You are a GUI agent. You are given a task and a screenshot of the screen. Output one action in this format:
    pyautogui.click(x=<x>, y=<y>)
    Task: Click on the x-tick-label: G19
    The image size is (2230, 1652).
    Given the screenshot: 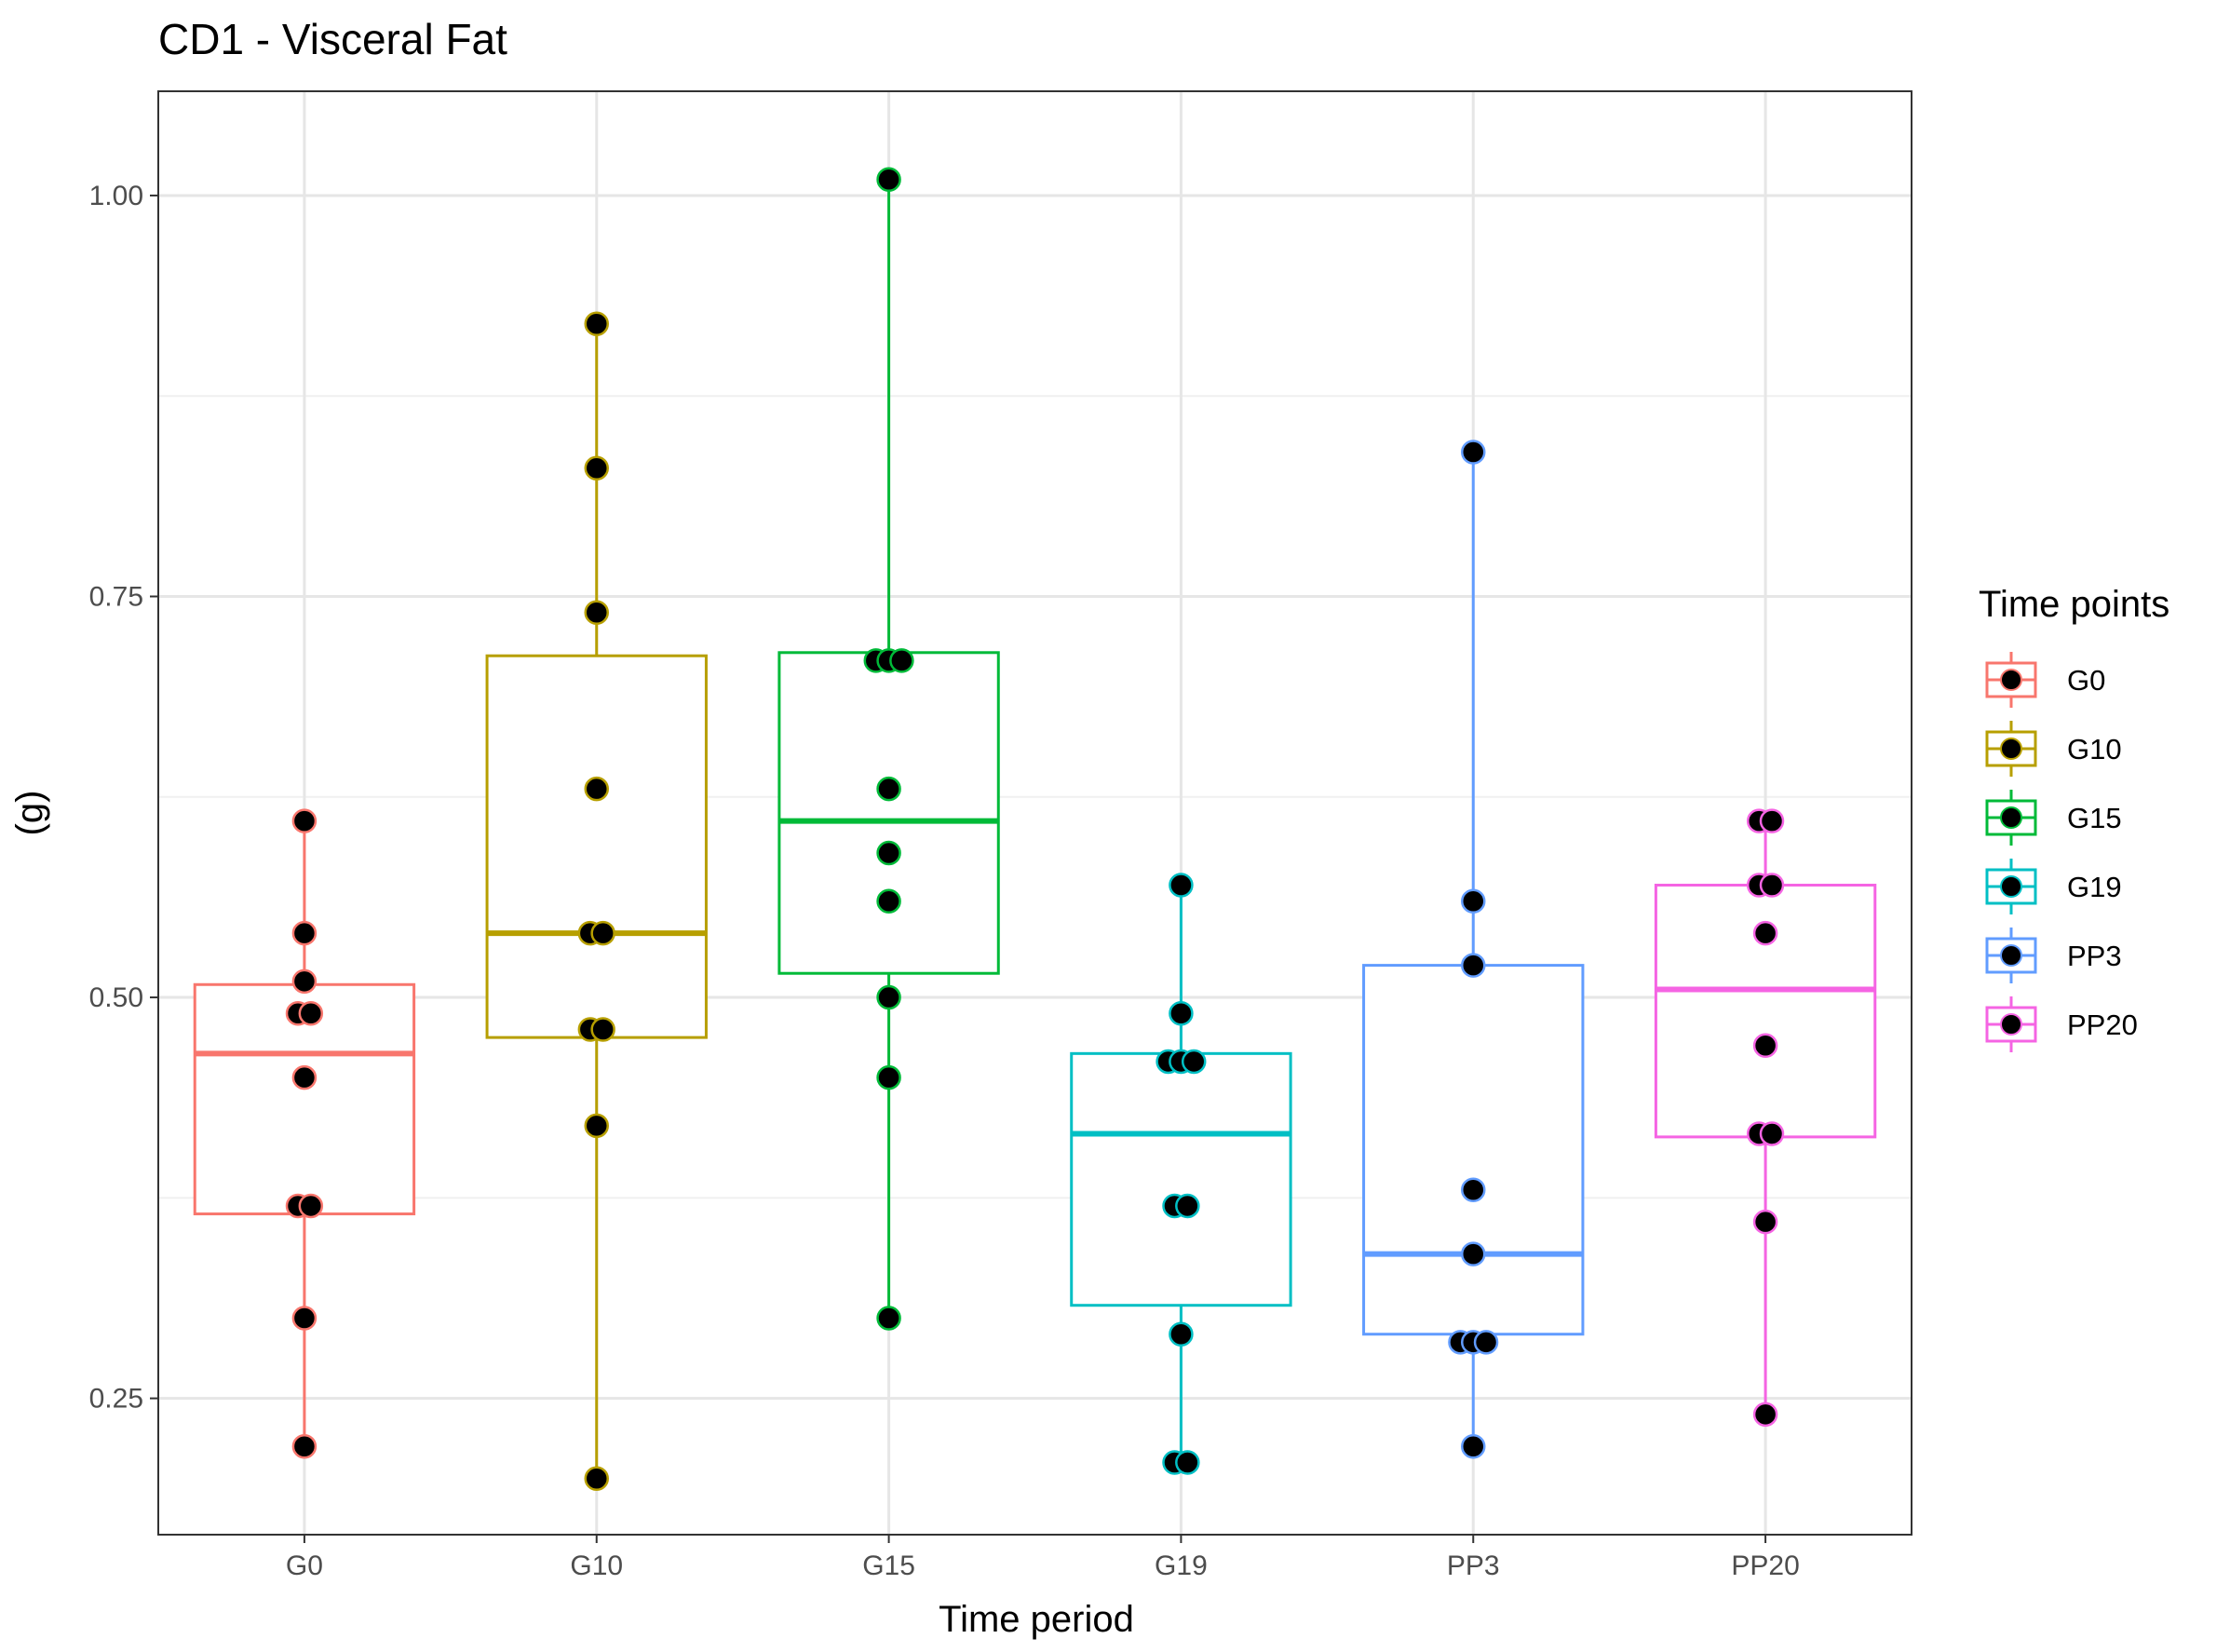 What is the action you would take?
    pyautogui.click(x=1181, y=1565)
    